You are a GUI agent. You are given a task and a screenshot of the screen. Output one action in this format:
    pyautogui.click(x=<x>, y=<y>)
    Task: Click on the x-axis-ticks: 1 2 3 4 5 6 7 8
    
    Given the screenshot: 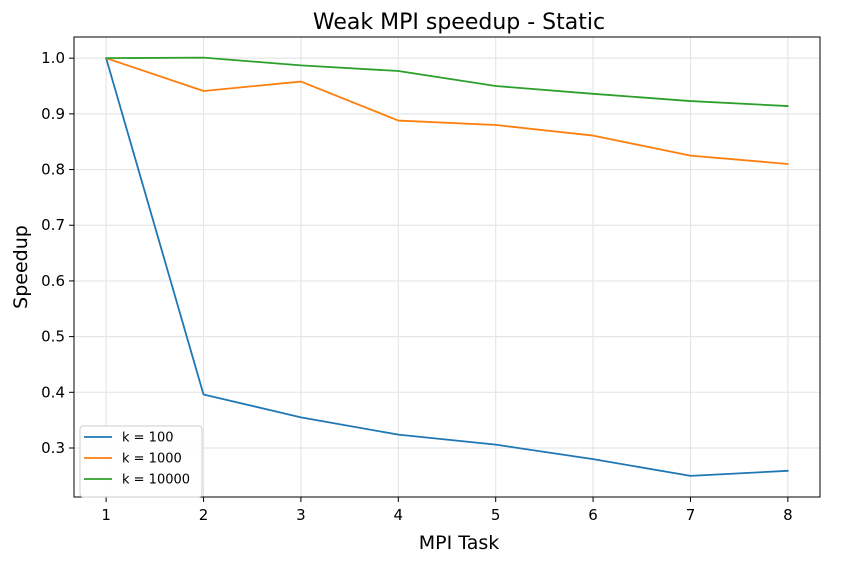 What is the action you would take?
    pyautogui.click(x=447, y=510)
    